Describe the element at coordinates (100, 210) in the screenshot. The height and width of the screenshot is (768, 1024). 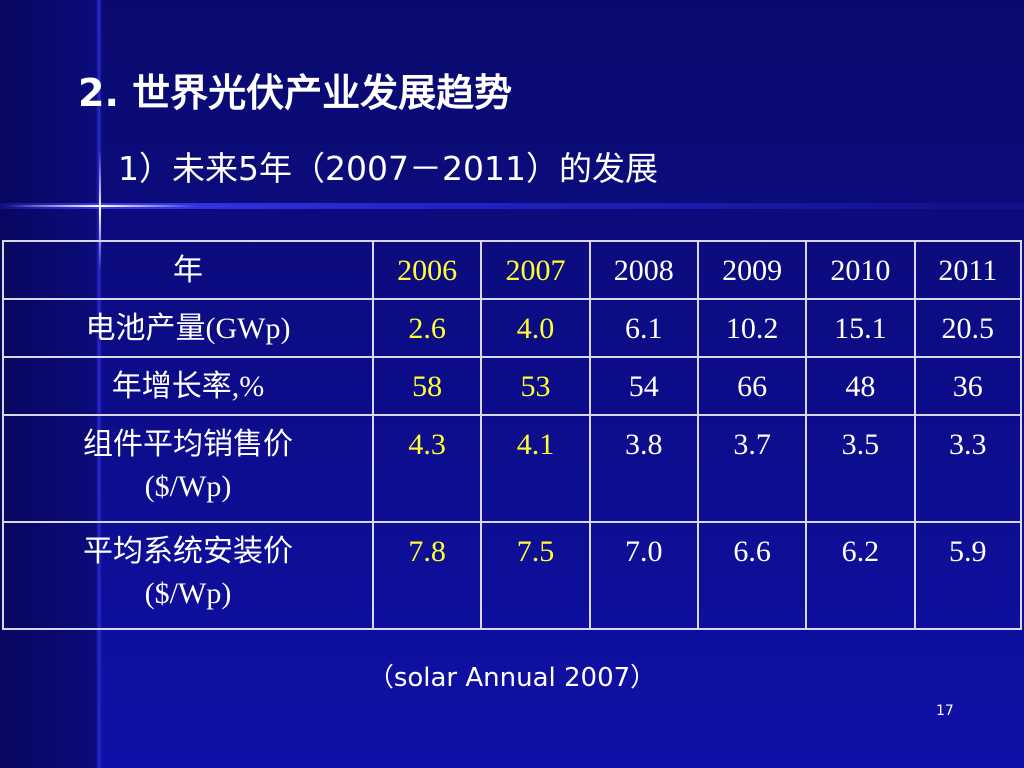
I see `sparkle-vertical-ray` at that location.